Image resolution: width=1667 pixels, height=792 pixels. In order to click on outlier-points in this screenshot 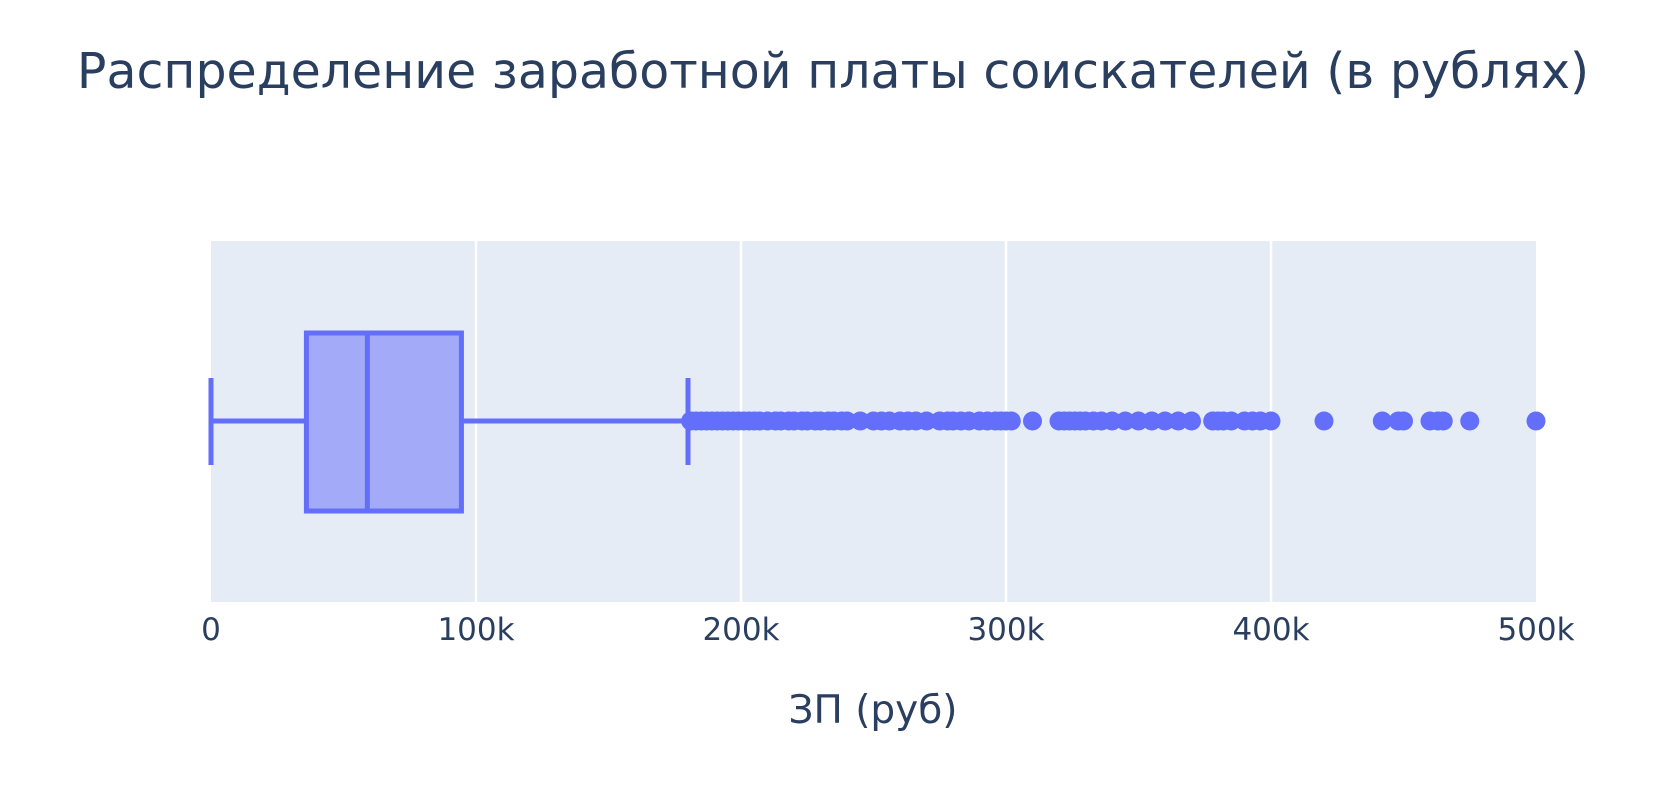, I will do `click(1113, 421)`.